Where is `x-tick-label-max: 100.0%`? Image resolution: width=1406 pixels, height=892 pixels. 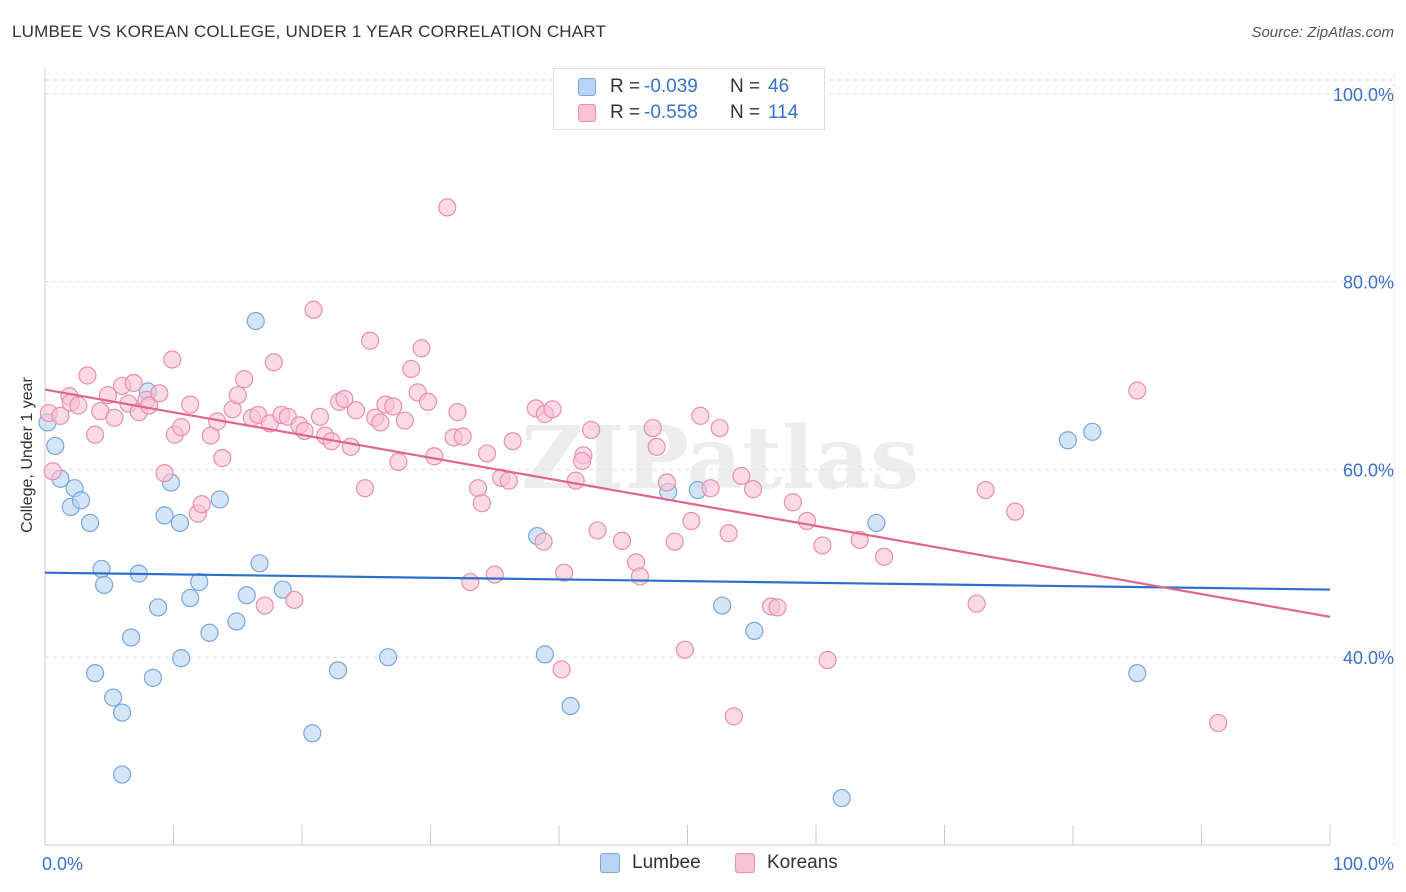
x-tick-label-max: 100.0% is located at coordinates (1363, 864).